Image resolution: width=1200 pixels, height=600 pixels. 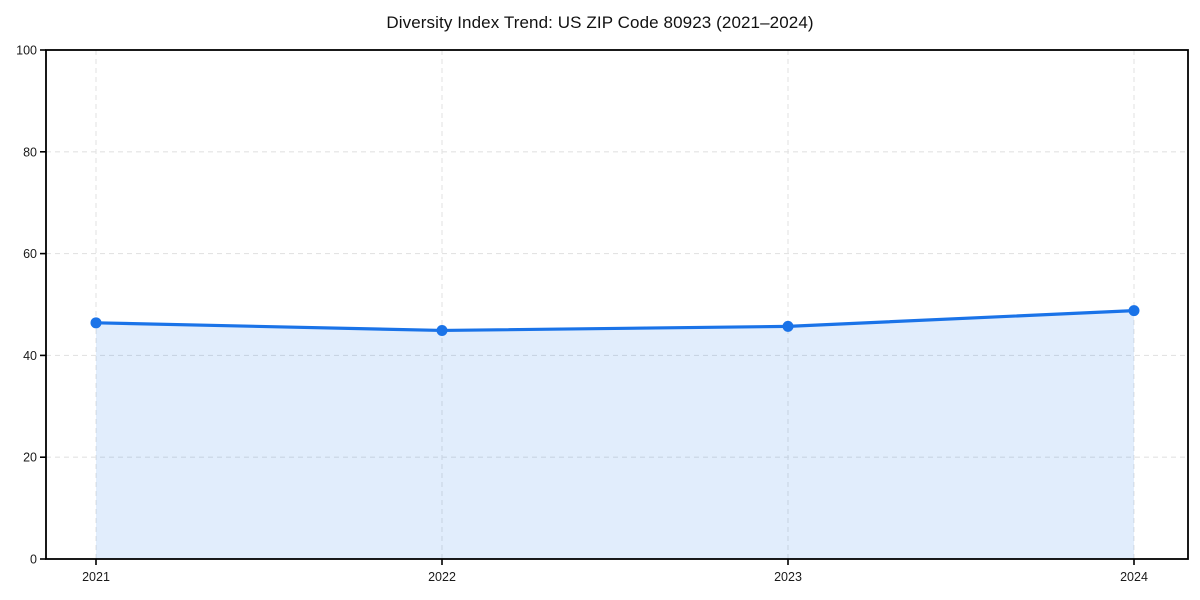 What do you see at coordinates (30, 152) in the screenshot?
I see `y-tick-label: 80` at bounding box center [30, 152].